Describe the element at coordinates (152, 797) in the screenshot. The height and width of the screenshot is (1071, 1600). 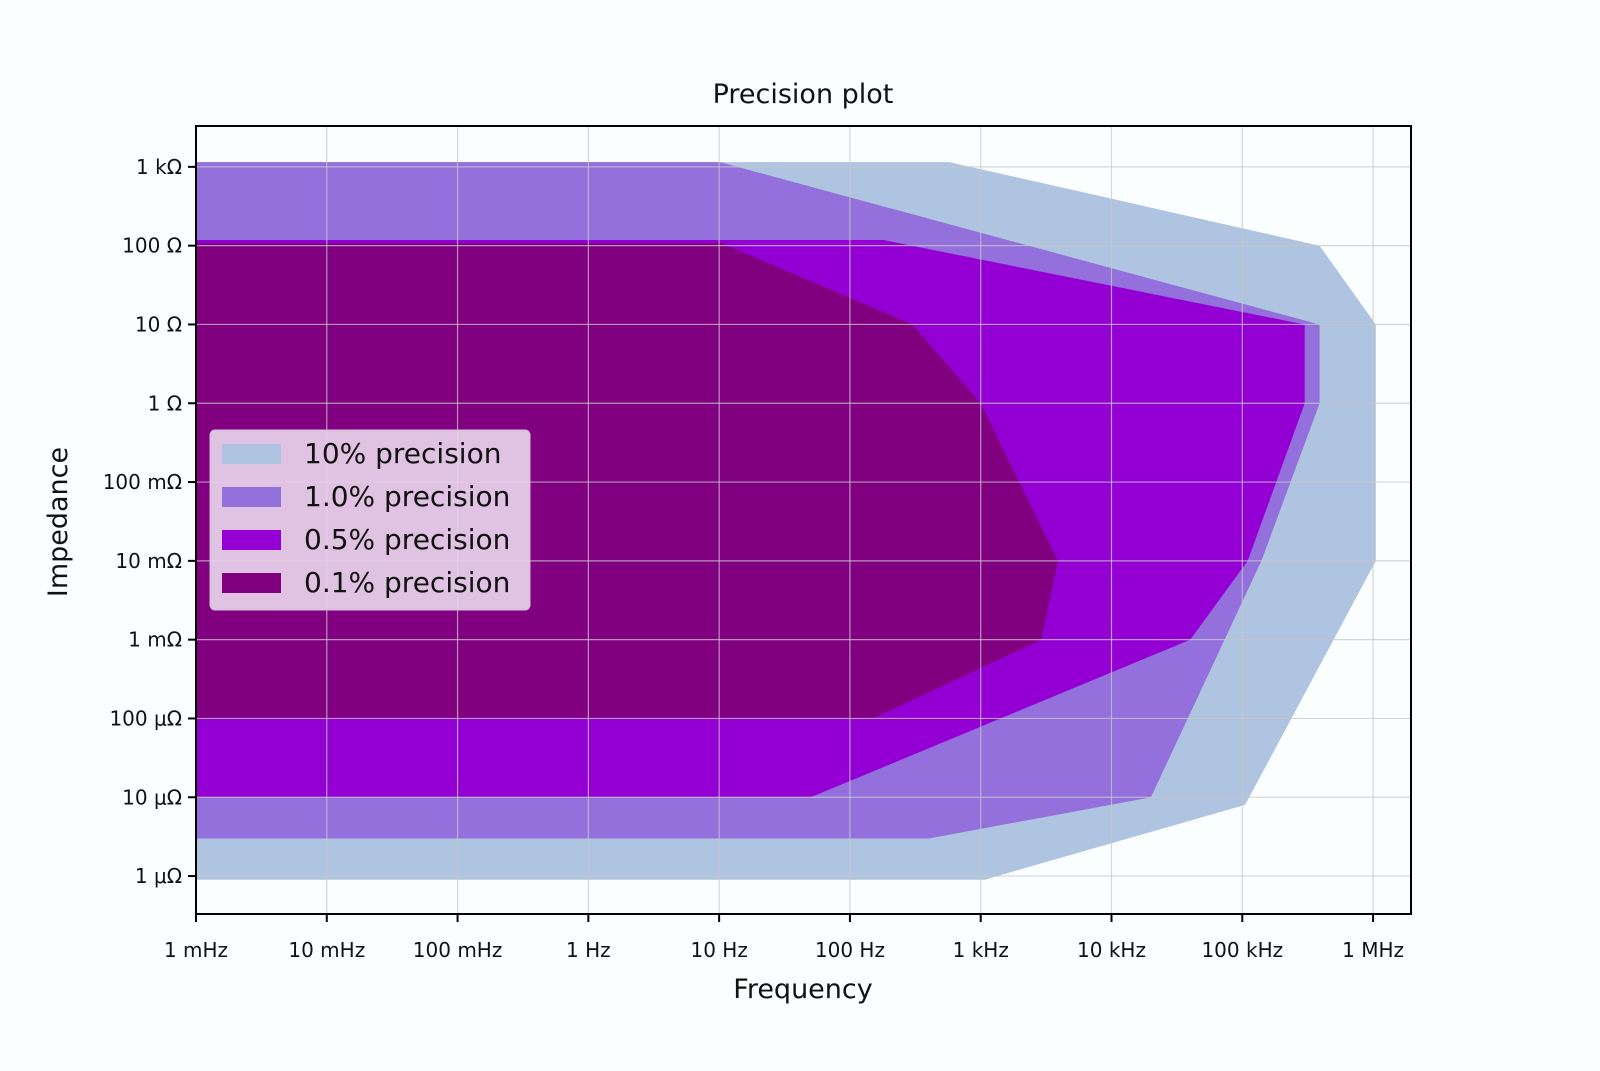
I see `y-tick-label: 10 μΩ` at that location.